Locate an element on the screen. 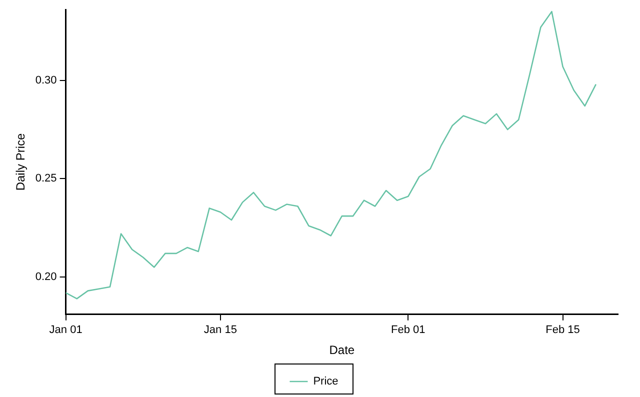 This screenshot has height=397, width=640. x-tick-label: Jan 15 is located at coordinates (220, 330).